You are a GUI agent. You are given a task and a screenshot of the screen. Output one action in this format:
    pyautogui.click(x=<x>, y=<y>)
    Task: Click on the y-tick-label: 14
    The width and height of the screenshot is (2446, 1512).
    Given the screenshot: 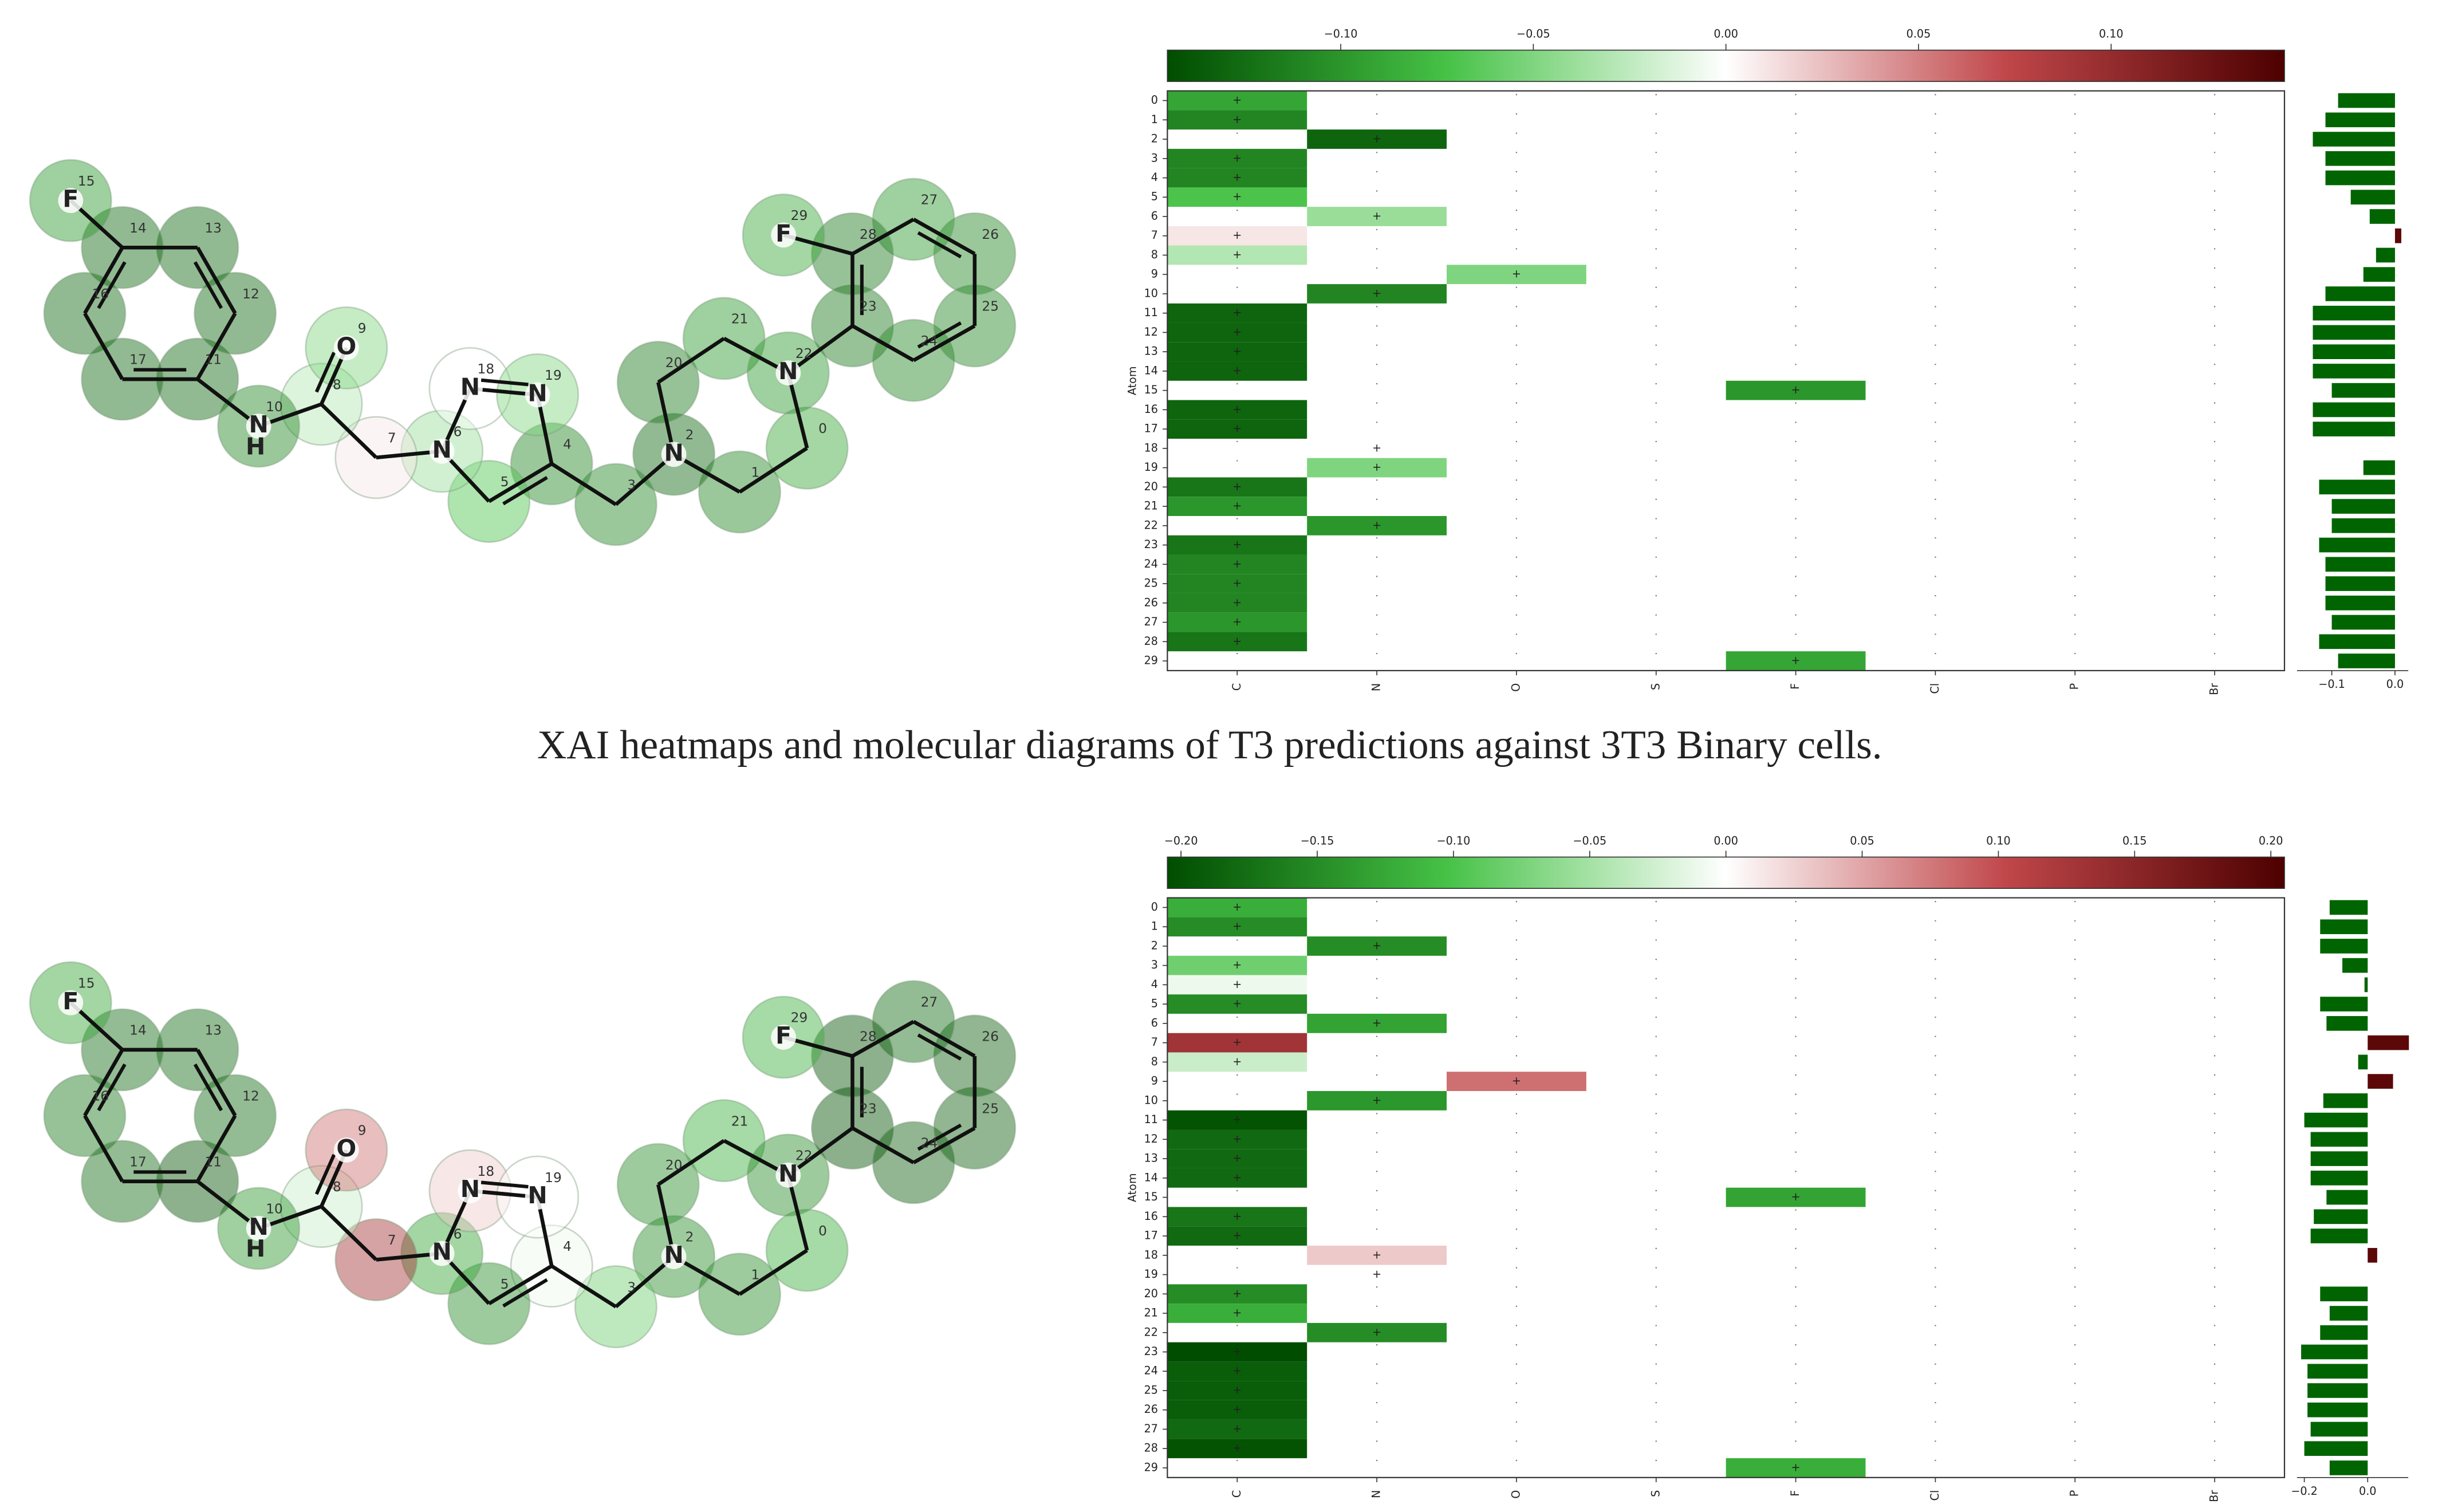 What is the action you would take?
    pyautogui.click(x=1151, y=1178)
    